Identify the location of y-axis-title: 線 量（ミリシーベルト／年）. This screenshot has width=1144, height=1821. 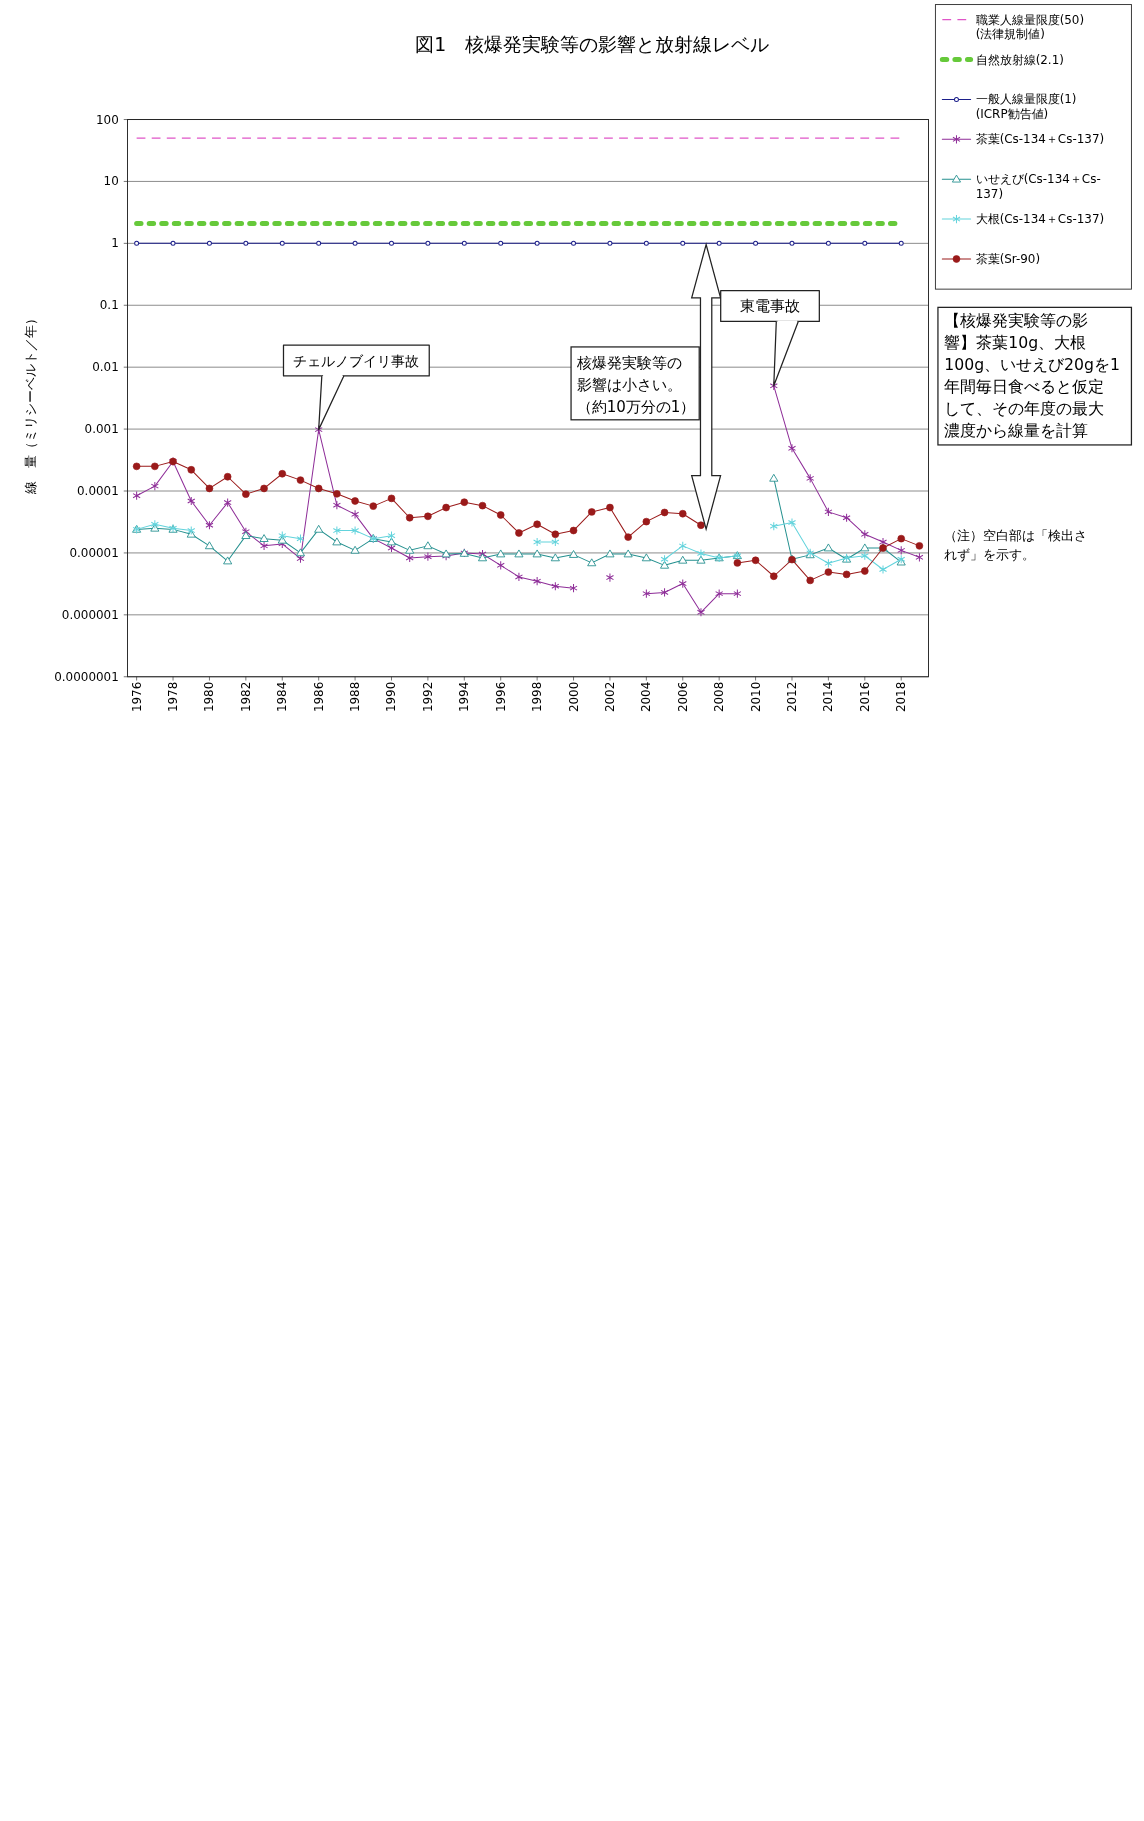
(31, 404).